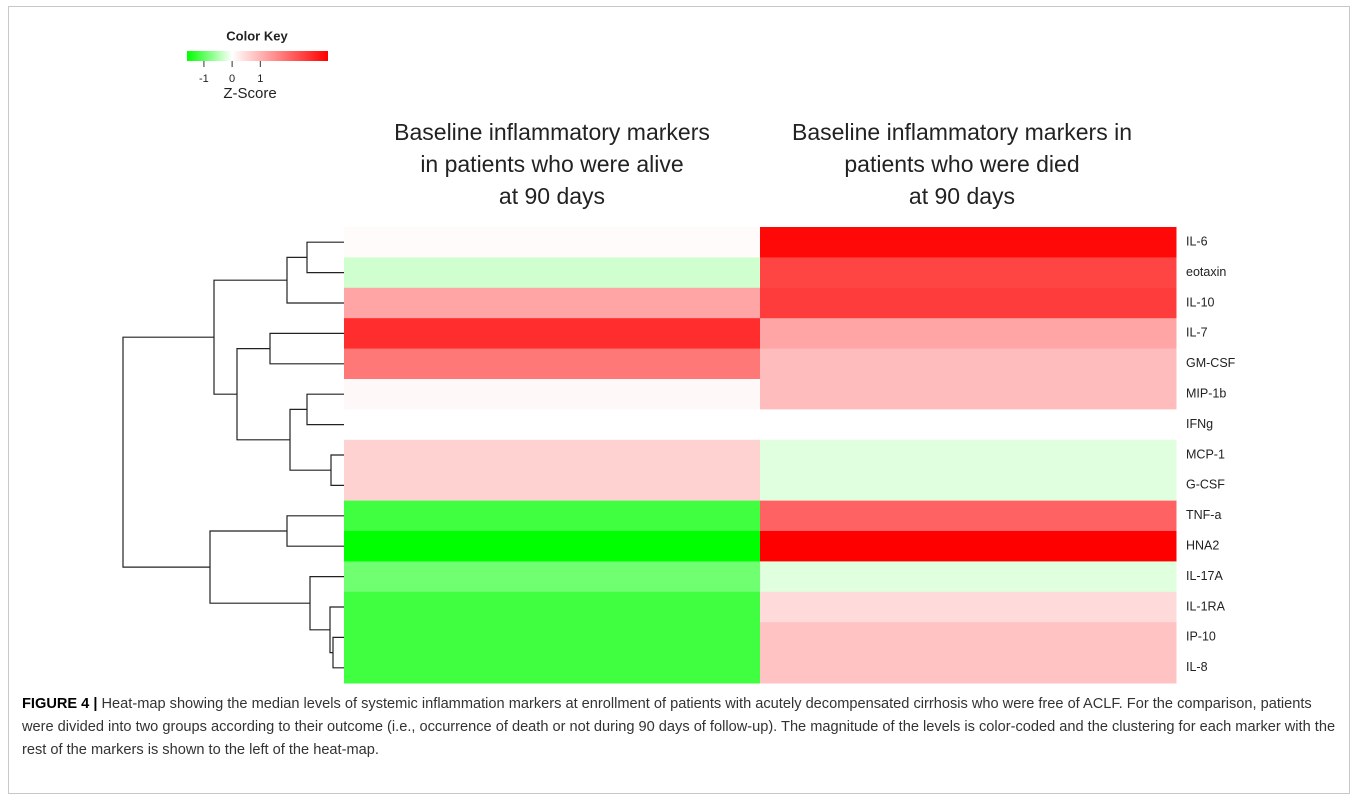  I want to click on dendrogram, so click(233, 455).